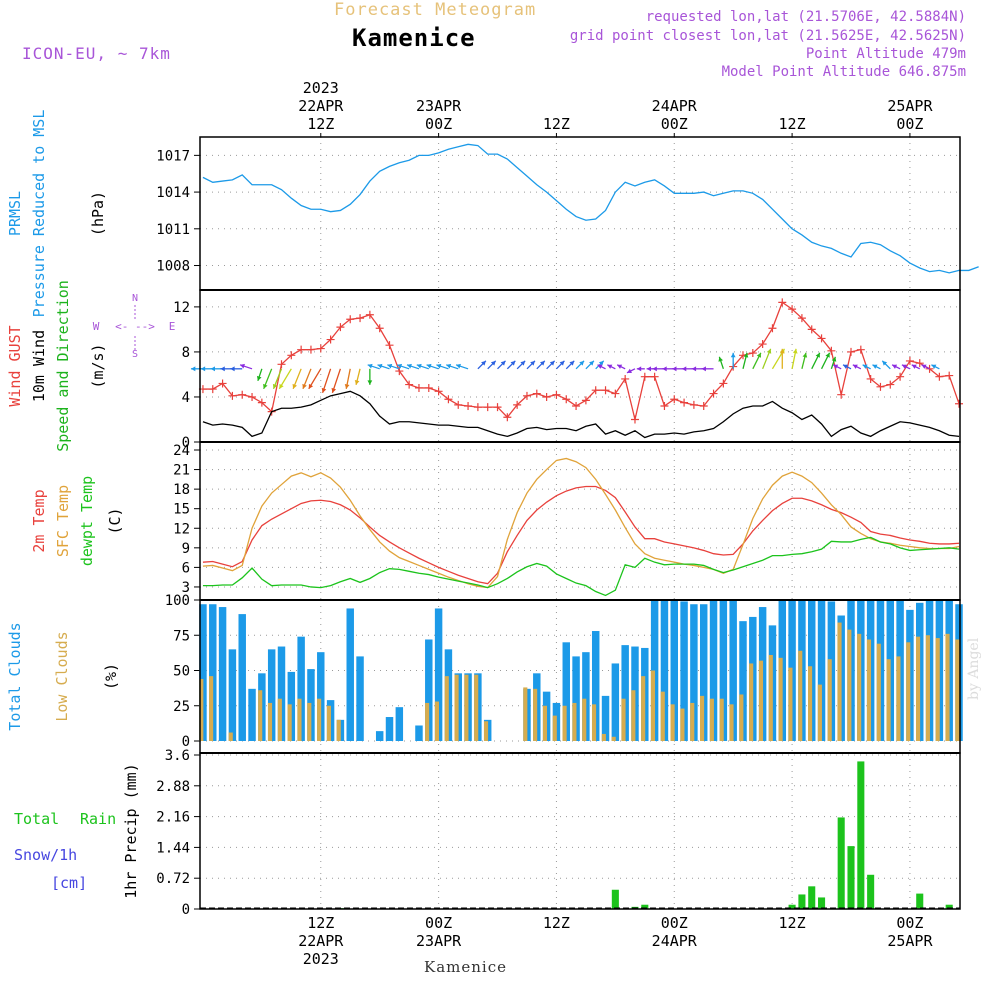  Describe the element at coordinates (45, 855) in the screenshot. I see `precip-label-snow: Snow/1h` at that location.